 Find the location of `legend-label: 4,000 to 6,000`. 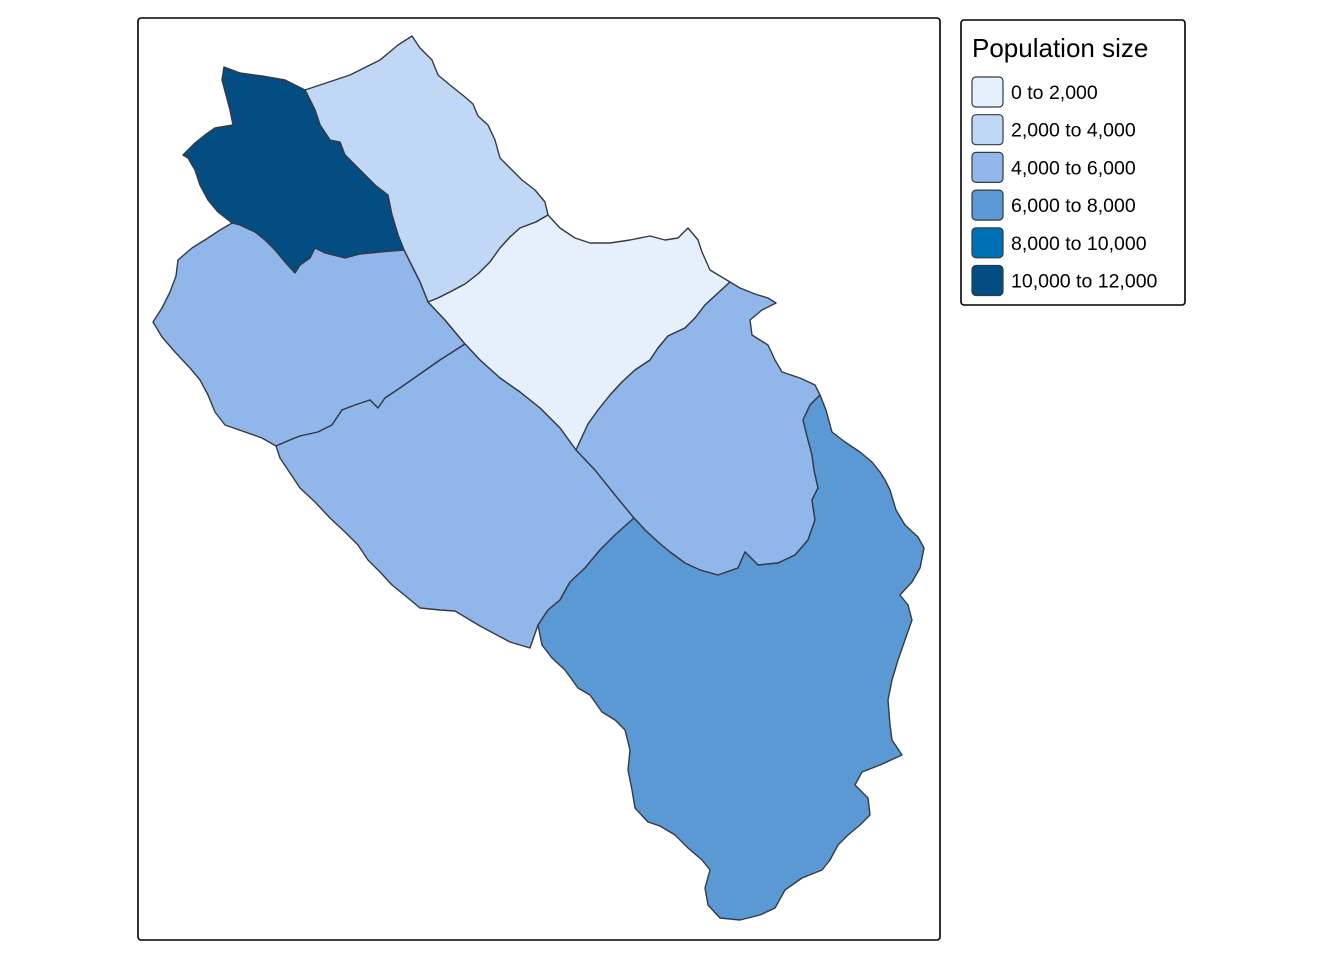

legend-label: 4,000 to 6,000 is located at coordinates (1073, 168).